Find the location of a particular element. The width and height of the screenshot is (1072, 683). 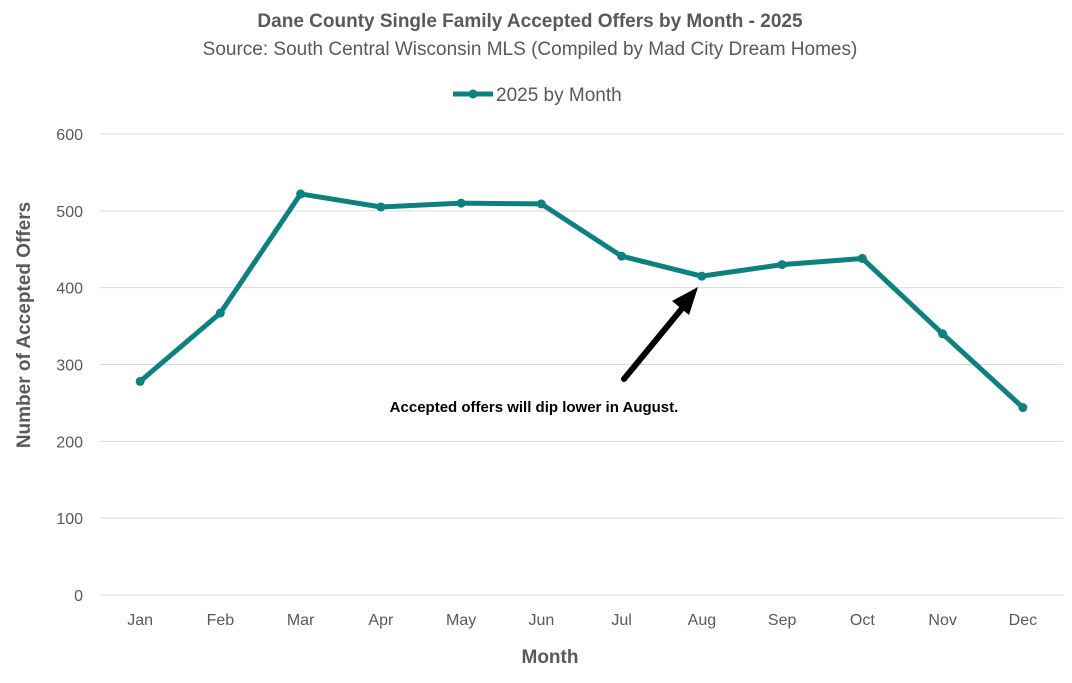

y-tick-label: 500 is located at coordinates (69, 212).